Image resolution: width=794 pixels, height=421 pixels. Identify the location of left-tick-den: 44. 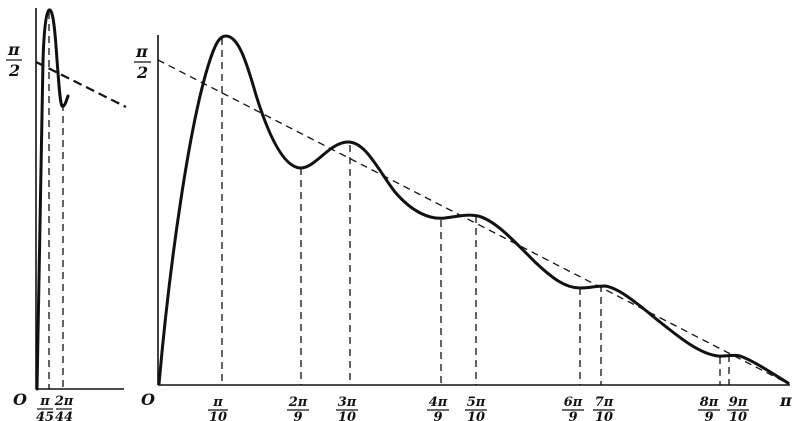
(64, 415).